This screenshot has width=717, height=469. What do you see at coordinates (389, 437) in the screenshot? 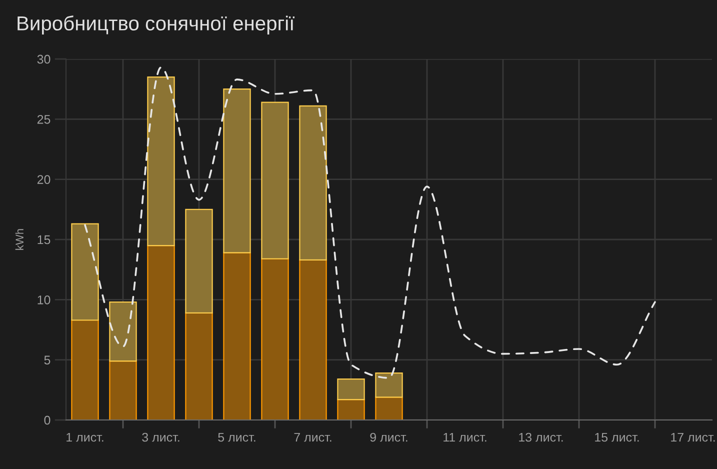
I see `x-tick-label: 9 лист.` at bounding box center [389, 437].